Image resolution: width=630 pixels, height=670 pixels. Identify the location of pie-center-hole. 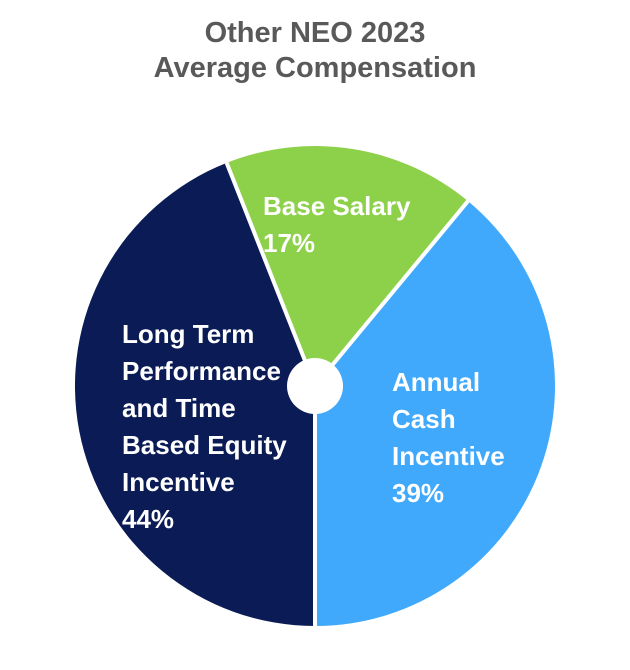
(315, 386).